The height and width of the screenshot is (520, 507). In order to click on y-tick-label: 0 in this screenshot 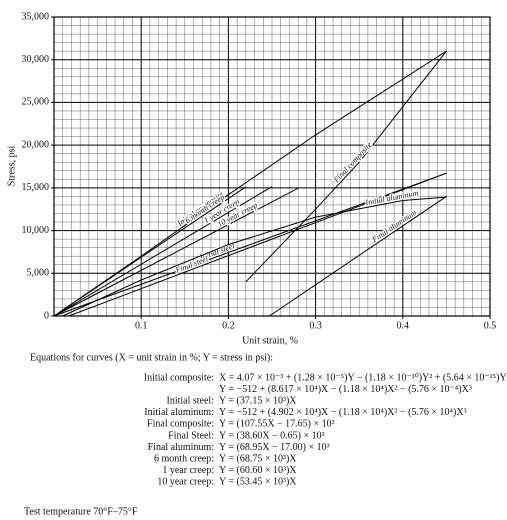, I will do `click(46, 315)`.